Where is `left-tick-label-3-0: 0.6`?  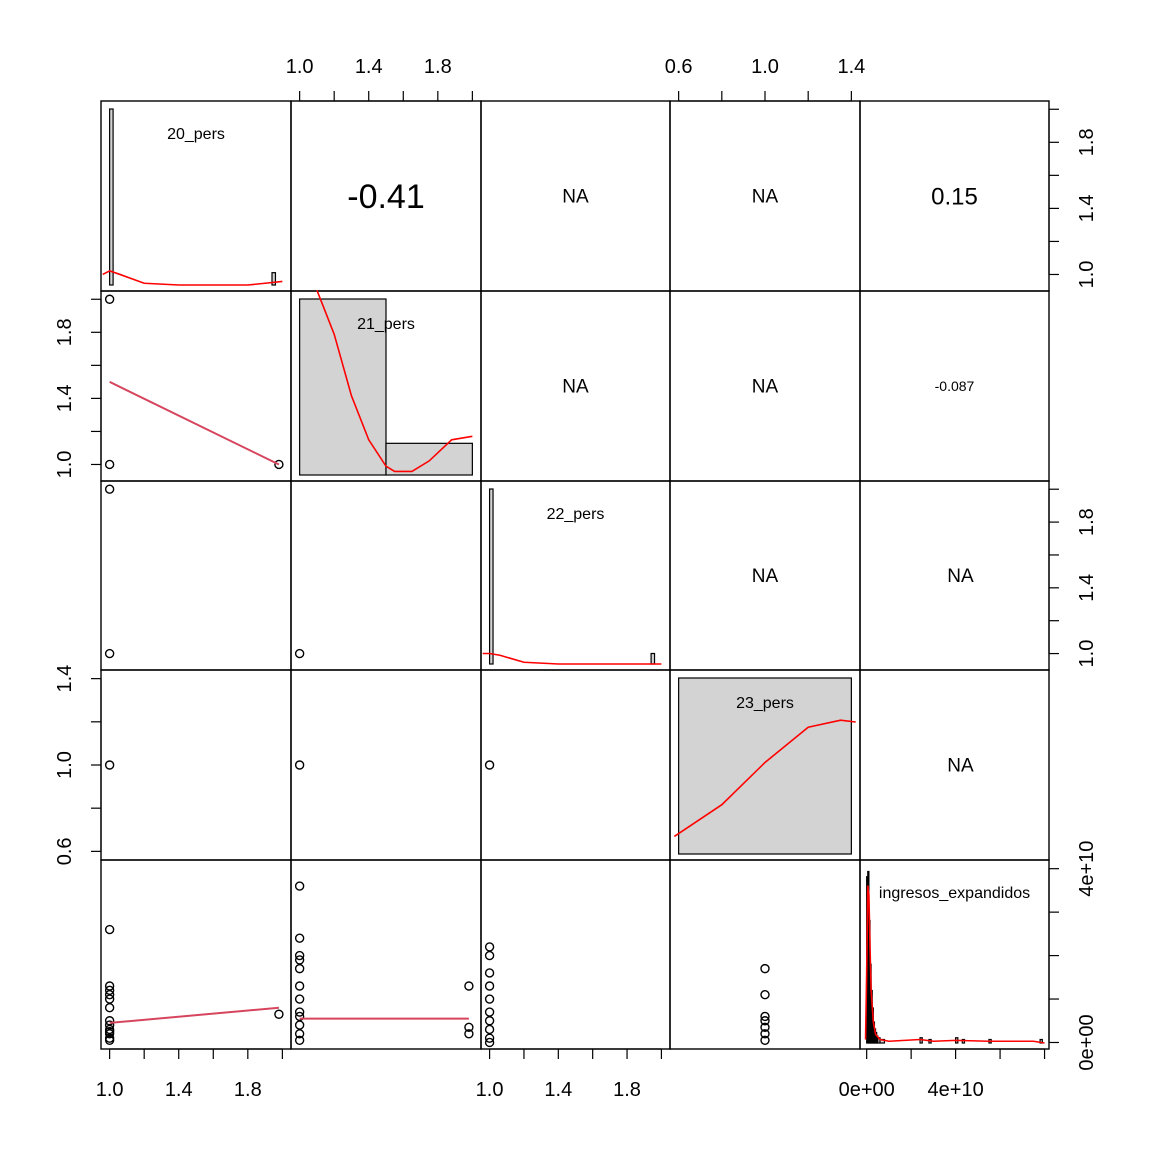
left-tick-label-3-0: 0.6 is located at coordinates (65, 851).